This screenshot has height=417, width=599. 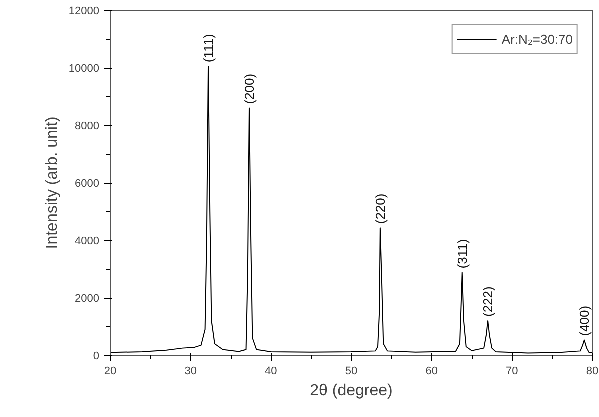 I want to click on annotation: (400), so click(x=584, y=321).